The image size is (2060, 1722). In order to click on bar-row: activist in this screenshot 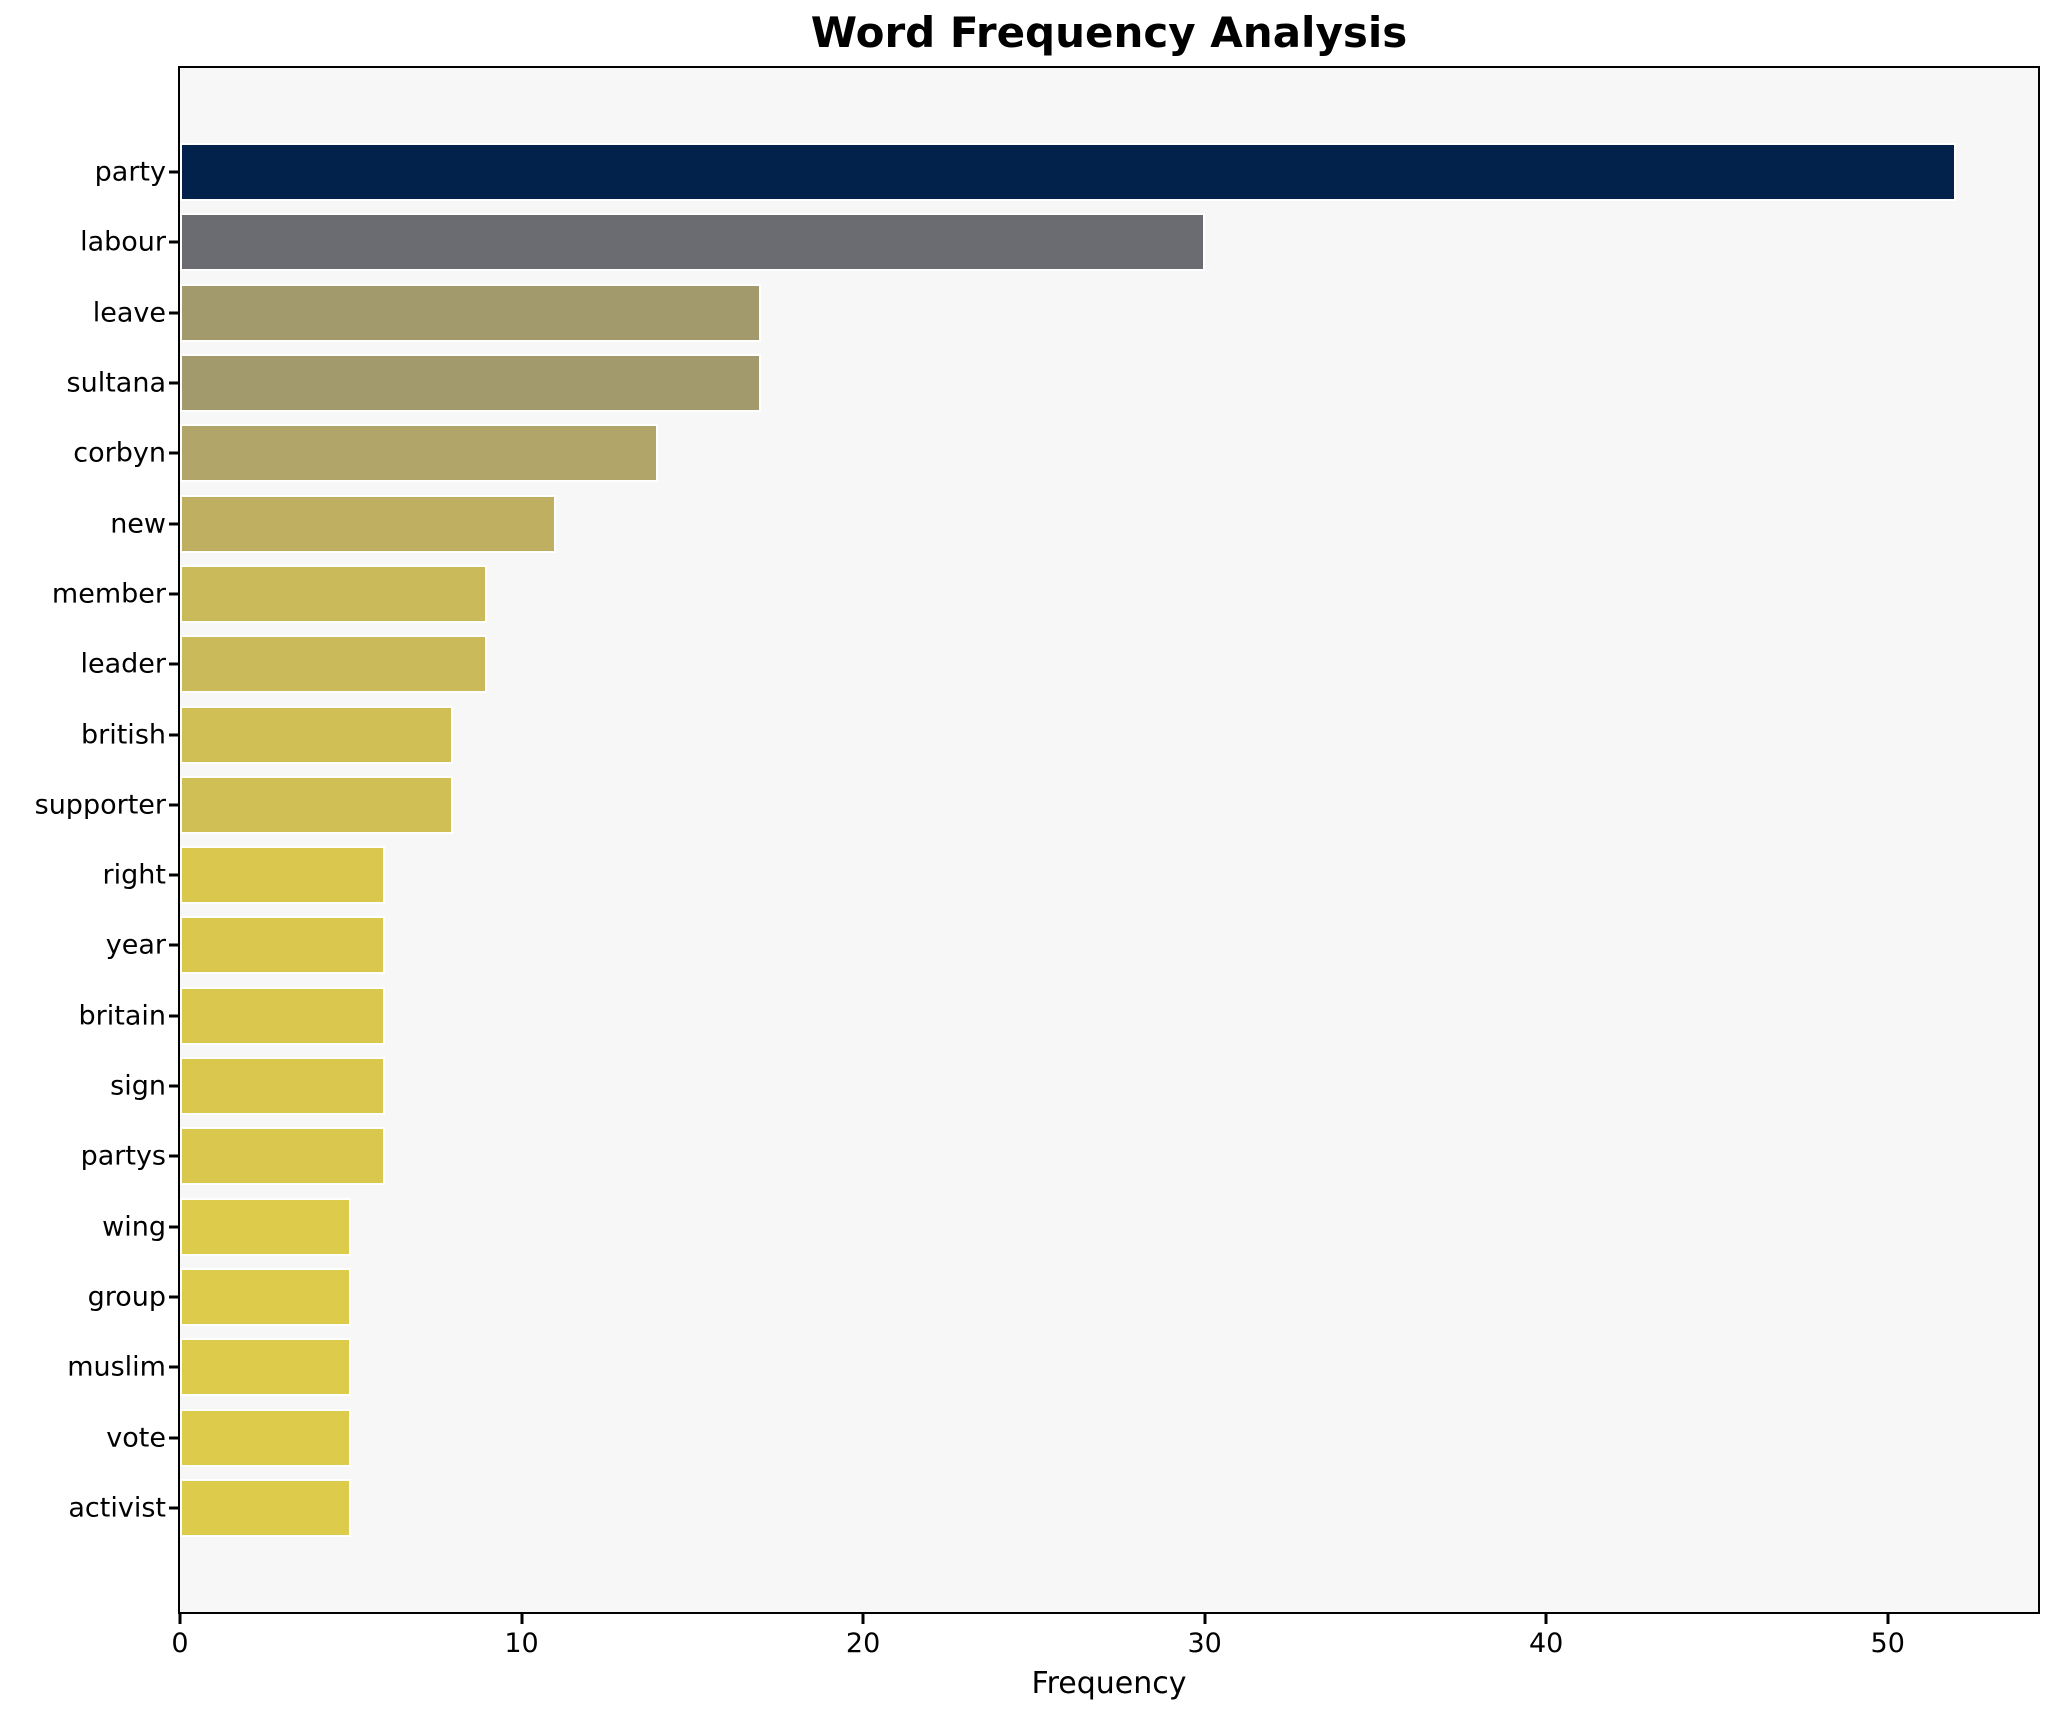, I will do `click(1053, 1507)`.